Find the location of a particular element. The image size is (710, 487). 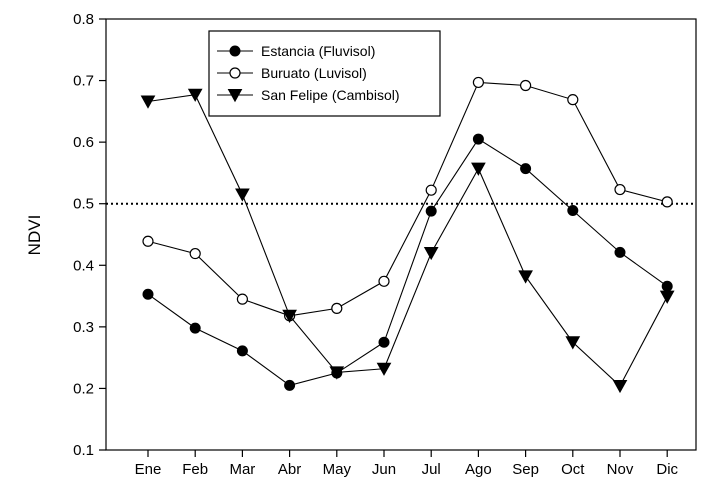

y-tick-label: 0.1 is located at coordinates (83, 450).